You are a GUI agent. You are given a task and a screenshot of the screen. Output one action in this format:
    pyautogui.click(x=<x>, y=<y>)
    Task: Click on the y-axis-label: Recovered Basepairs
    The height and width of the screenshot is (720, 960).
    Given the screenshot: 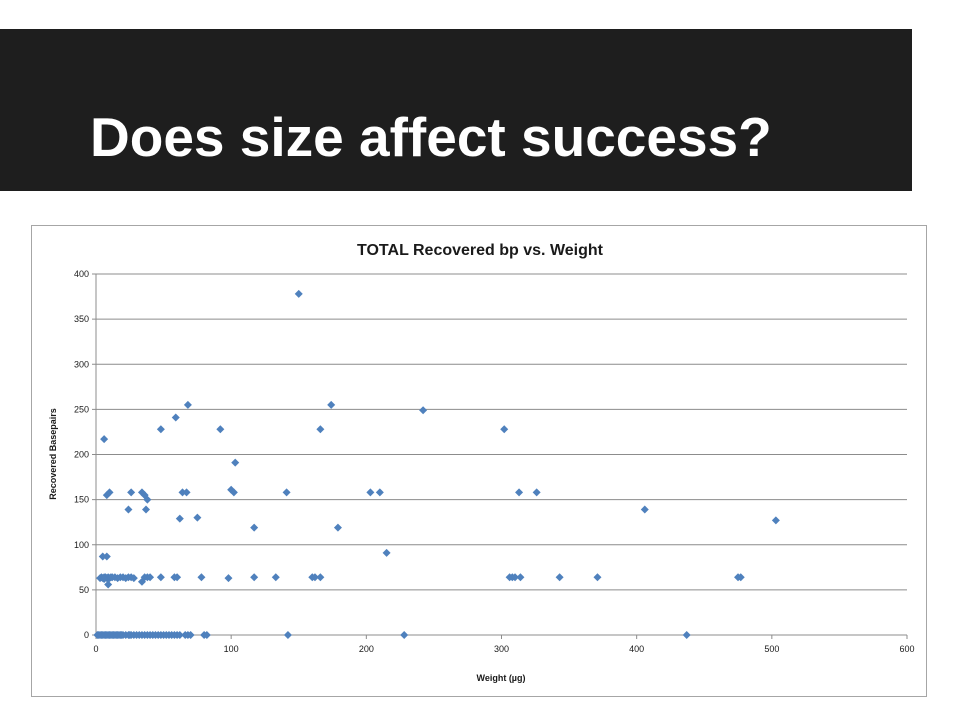 What is the action you would take?
    pyautogui.click(x=53, y=454)
    